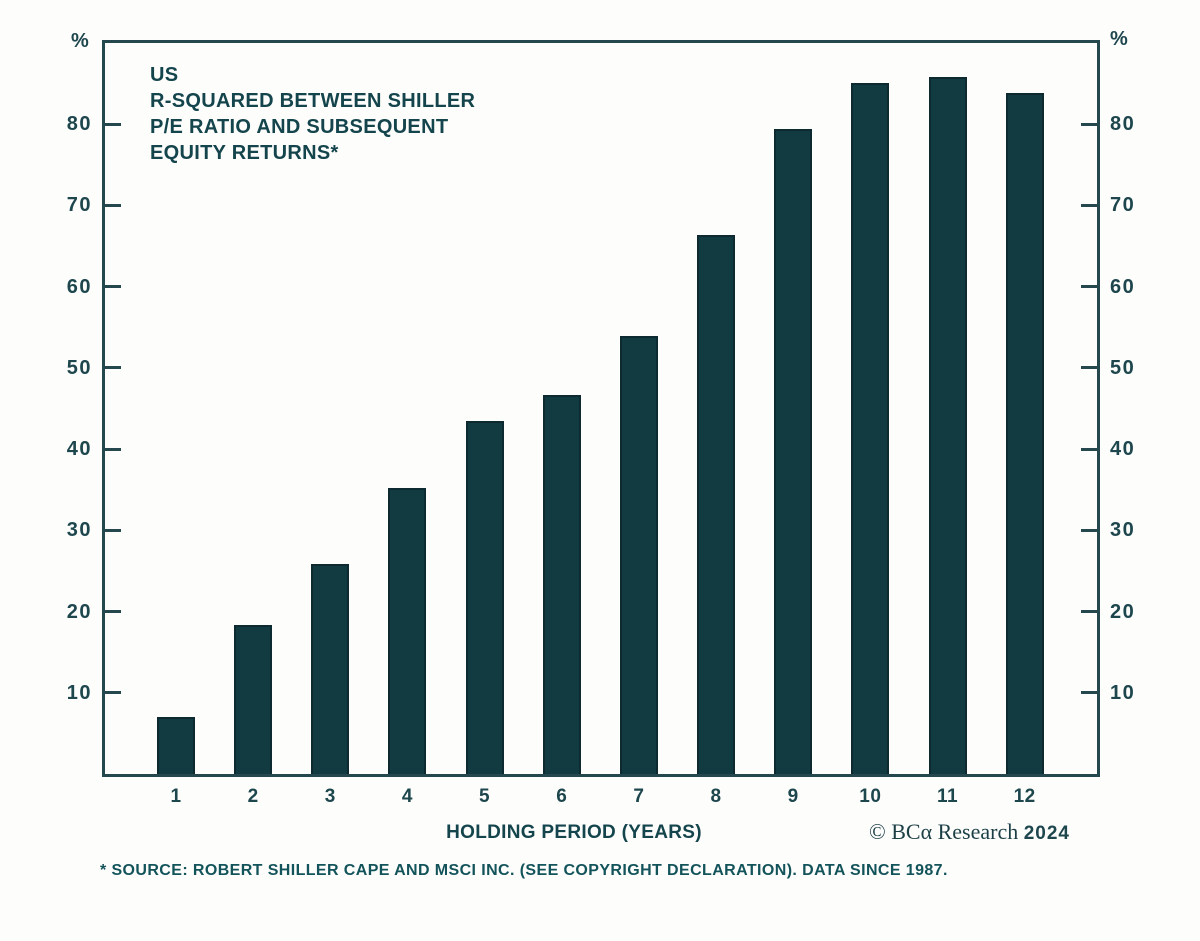 This screenshot has height=941, width=1200. I want to click on x-tick-label-8: 8, so click(716, 796).